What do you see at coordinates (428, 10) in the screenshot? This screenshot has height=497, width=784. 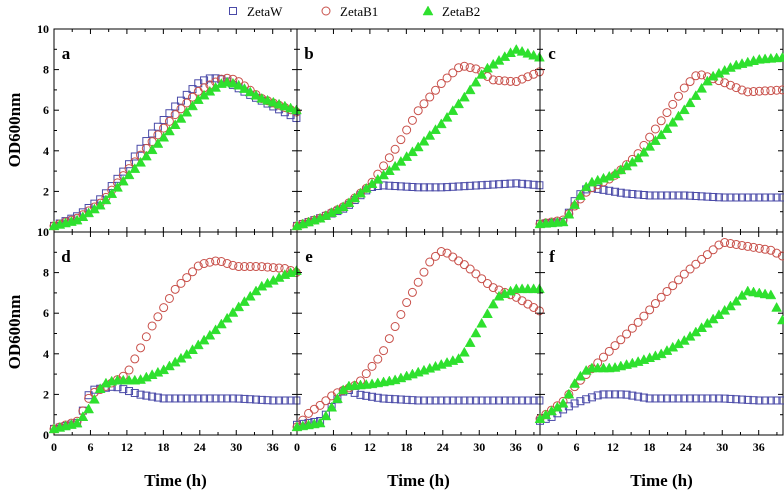 I see `legend-marker-zetab2` at bounding box center [428, 10].